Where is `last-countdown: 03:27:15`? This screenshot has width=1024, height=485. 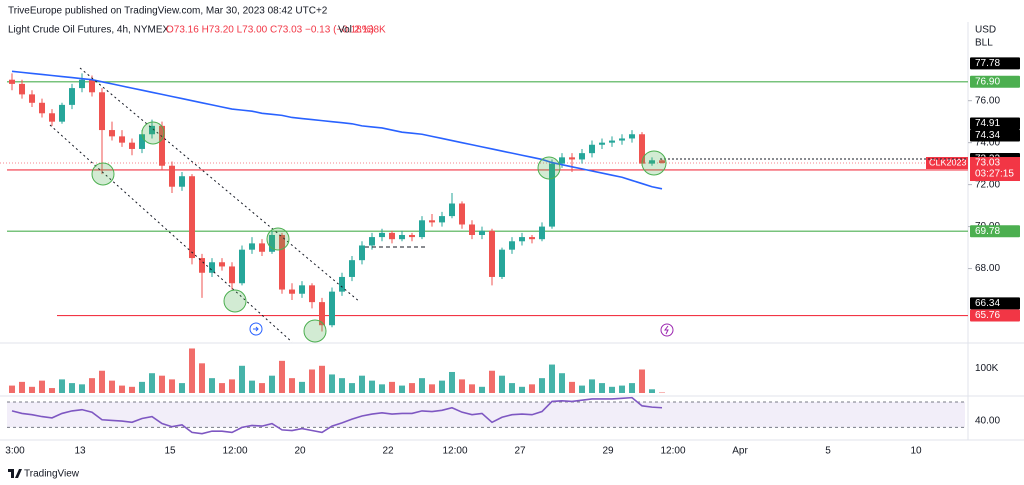 last-countdown: 03:27:15 is located at coordinates (994, 174).